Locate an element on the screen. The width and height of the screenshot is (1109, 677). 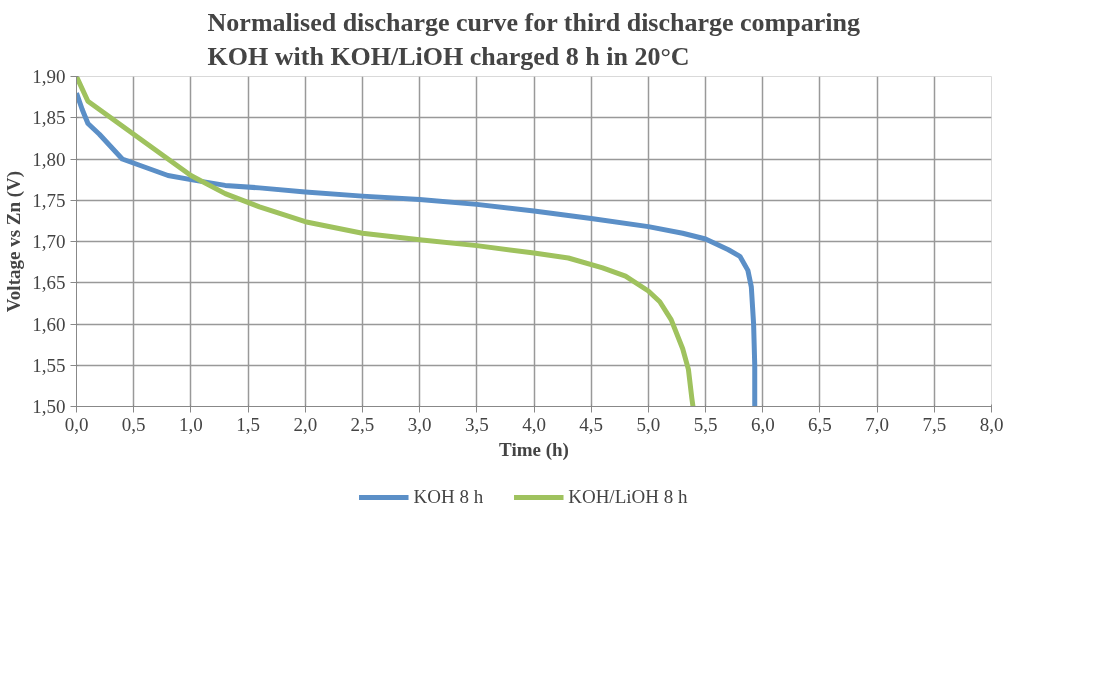
y-tick-label: 1,80 is located at coordinates (49, 159).